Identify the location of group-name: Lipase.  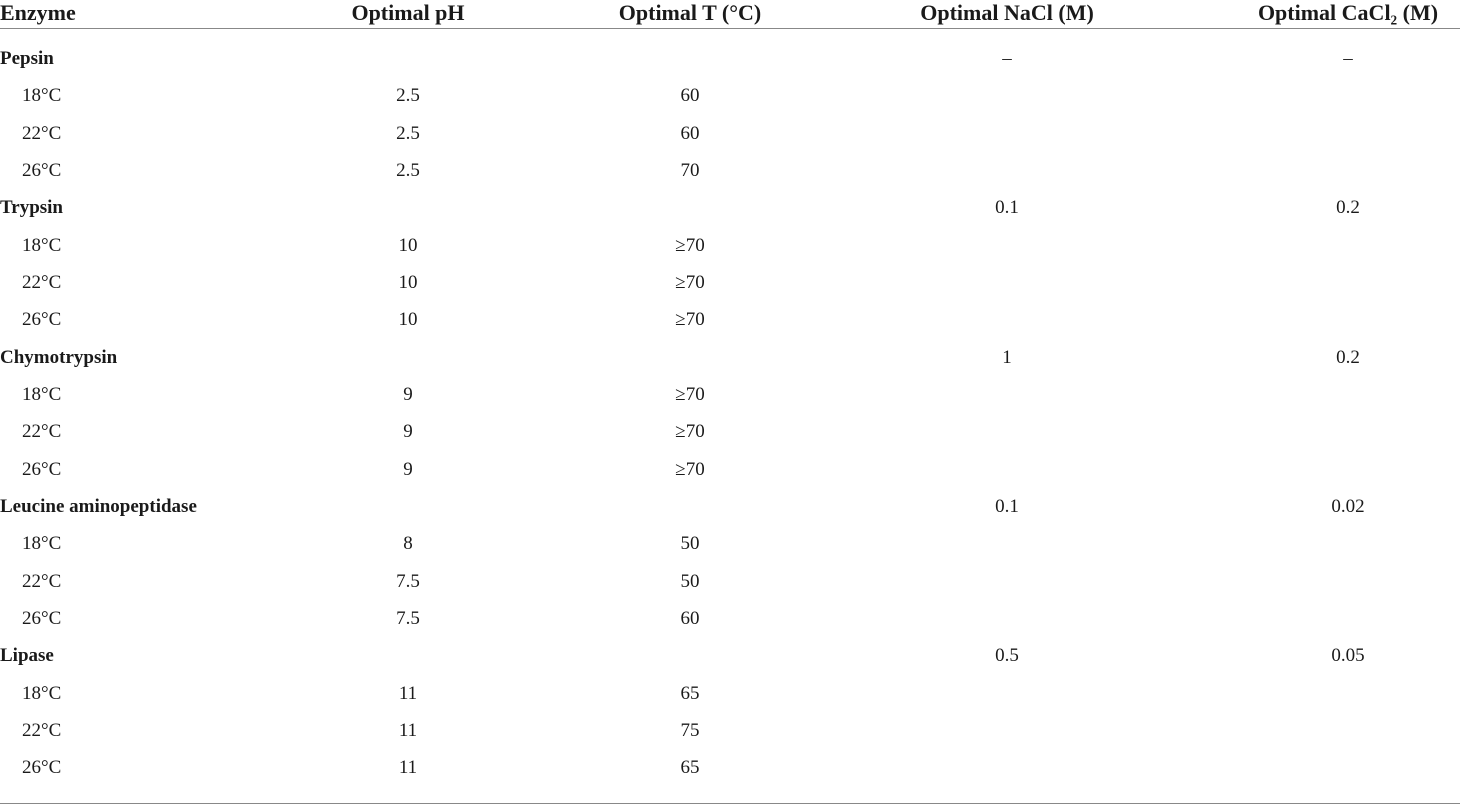
(27, 656).